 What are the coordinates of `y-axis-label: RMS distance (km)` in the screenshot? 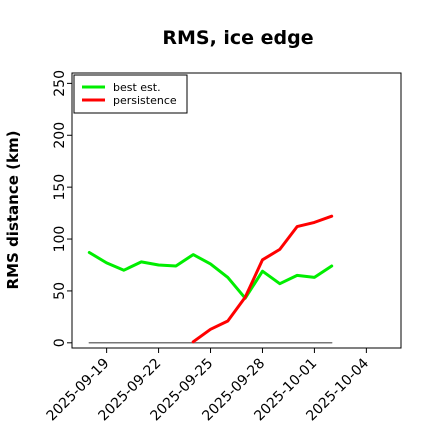 It's located at (13, 210).